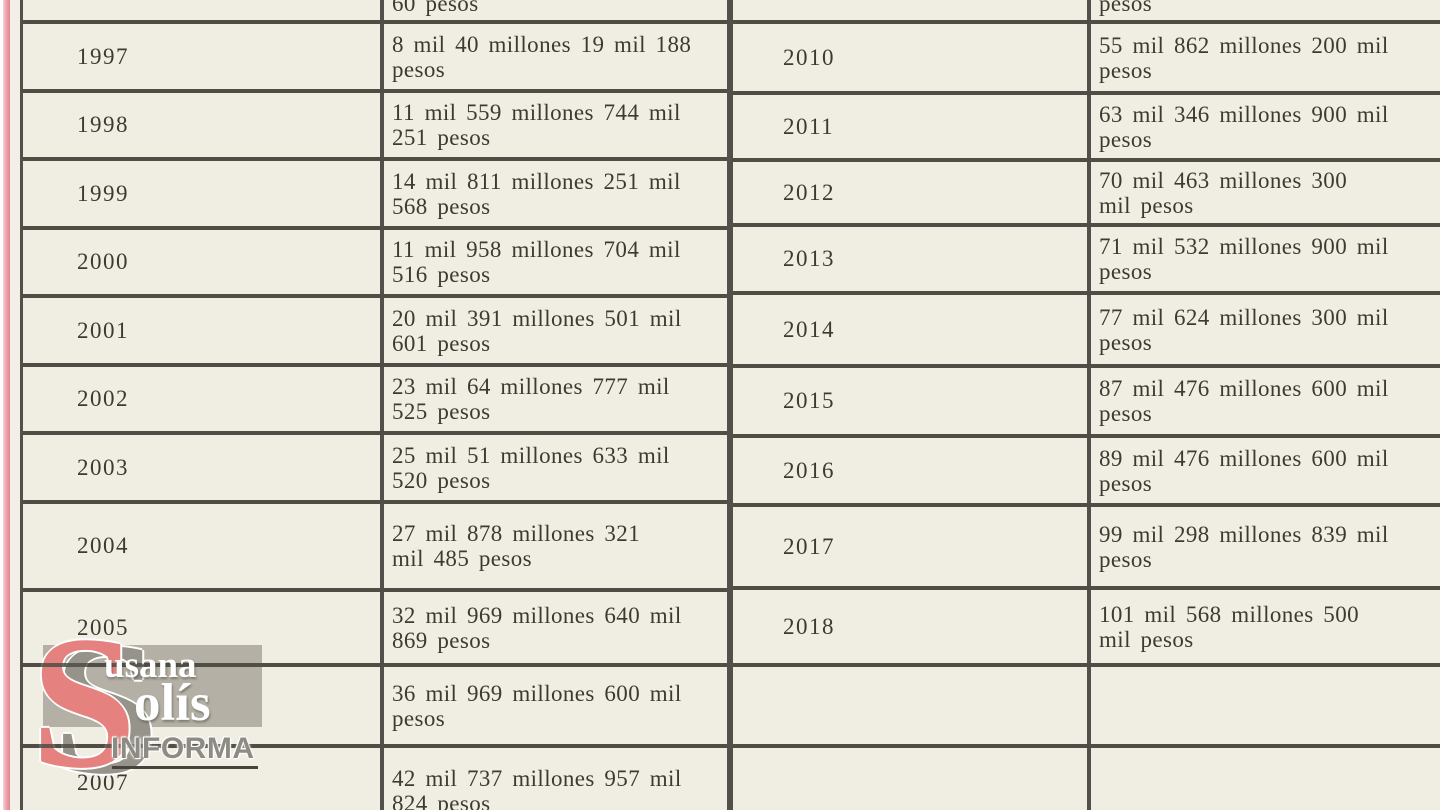 Image resolution: width=1440 pixels, height=810 pixels. What do you see at coordinates (1086, 628) in the screenshot?
I see `table-row: 2018 101 mil 568 millones 500 mil pesos` at bounding box center [1086, 628].